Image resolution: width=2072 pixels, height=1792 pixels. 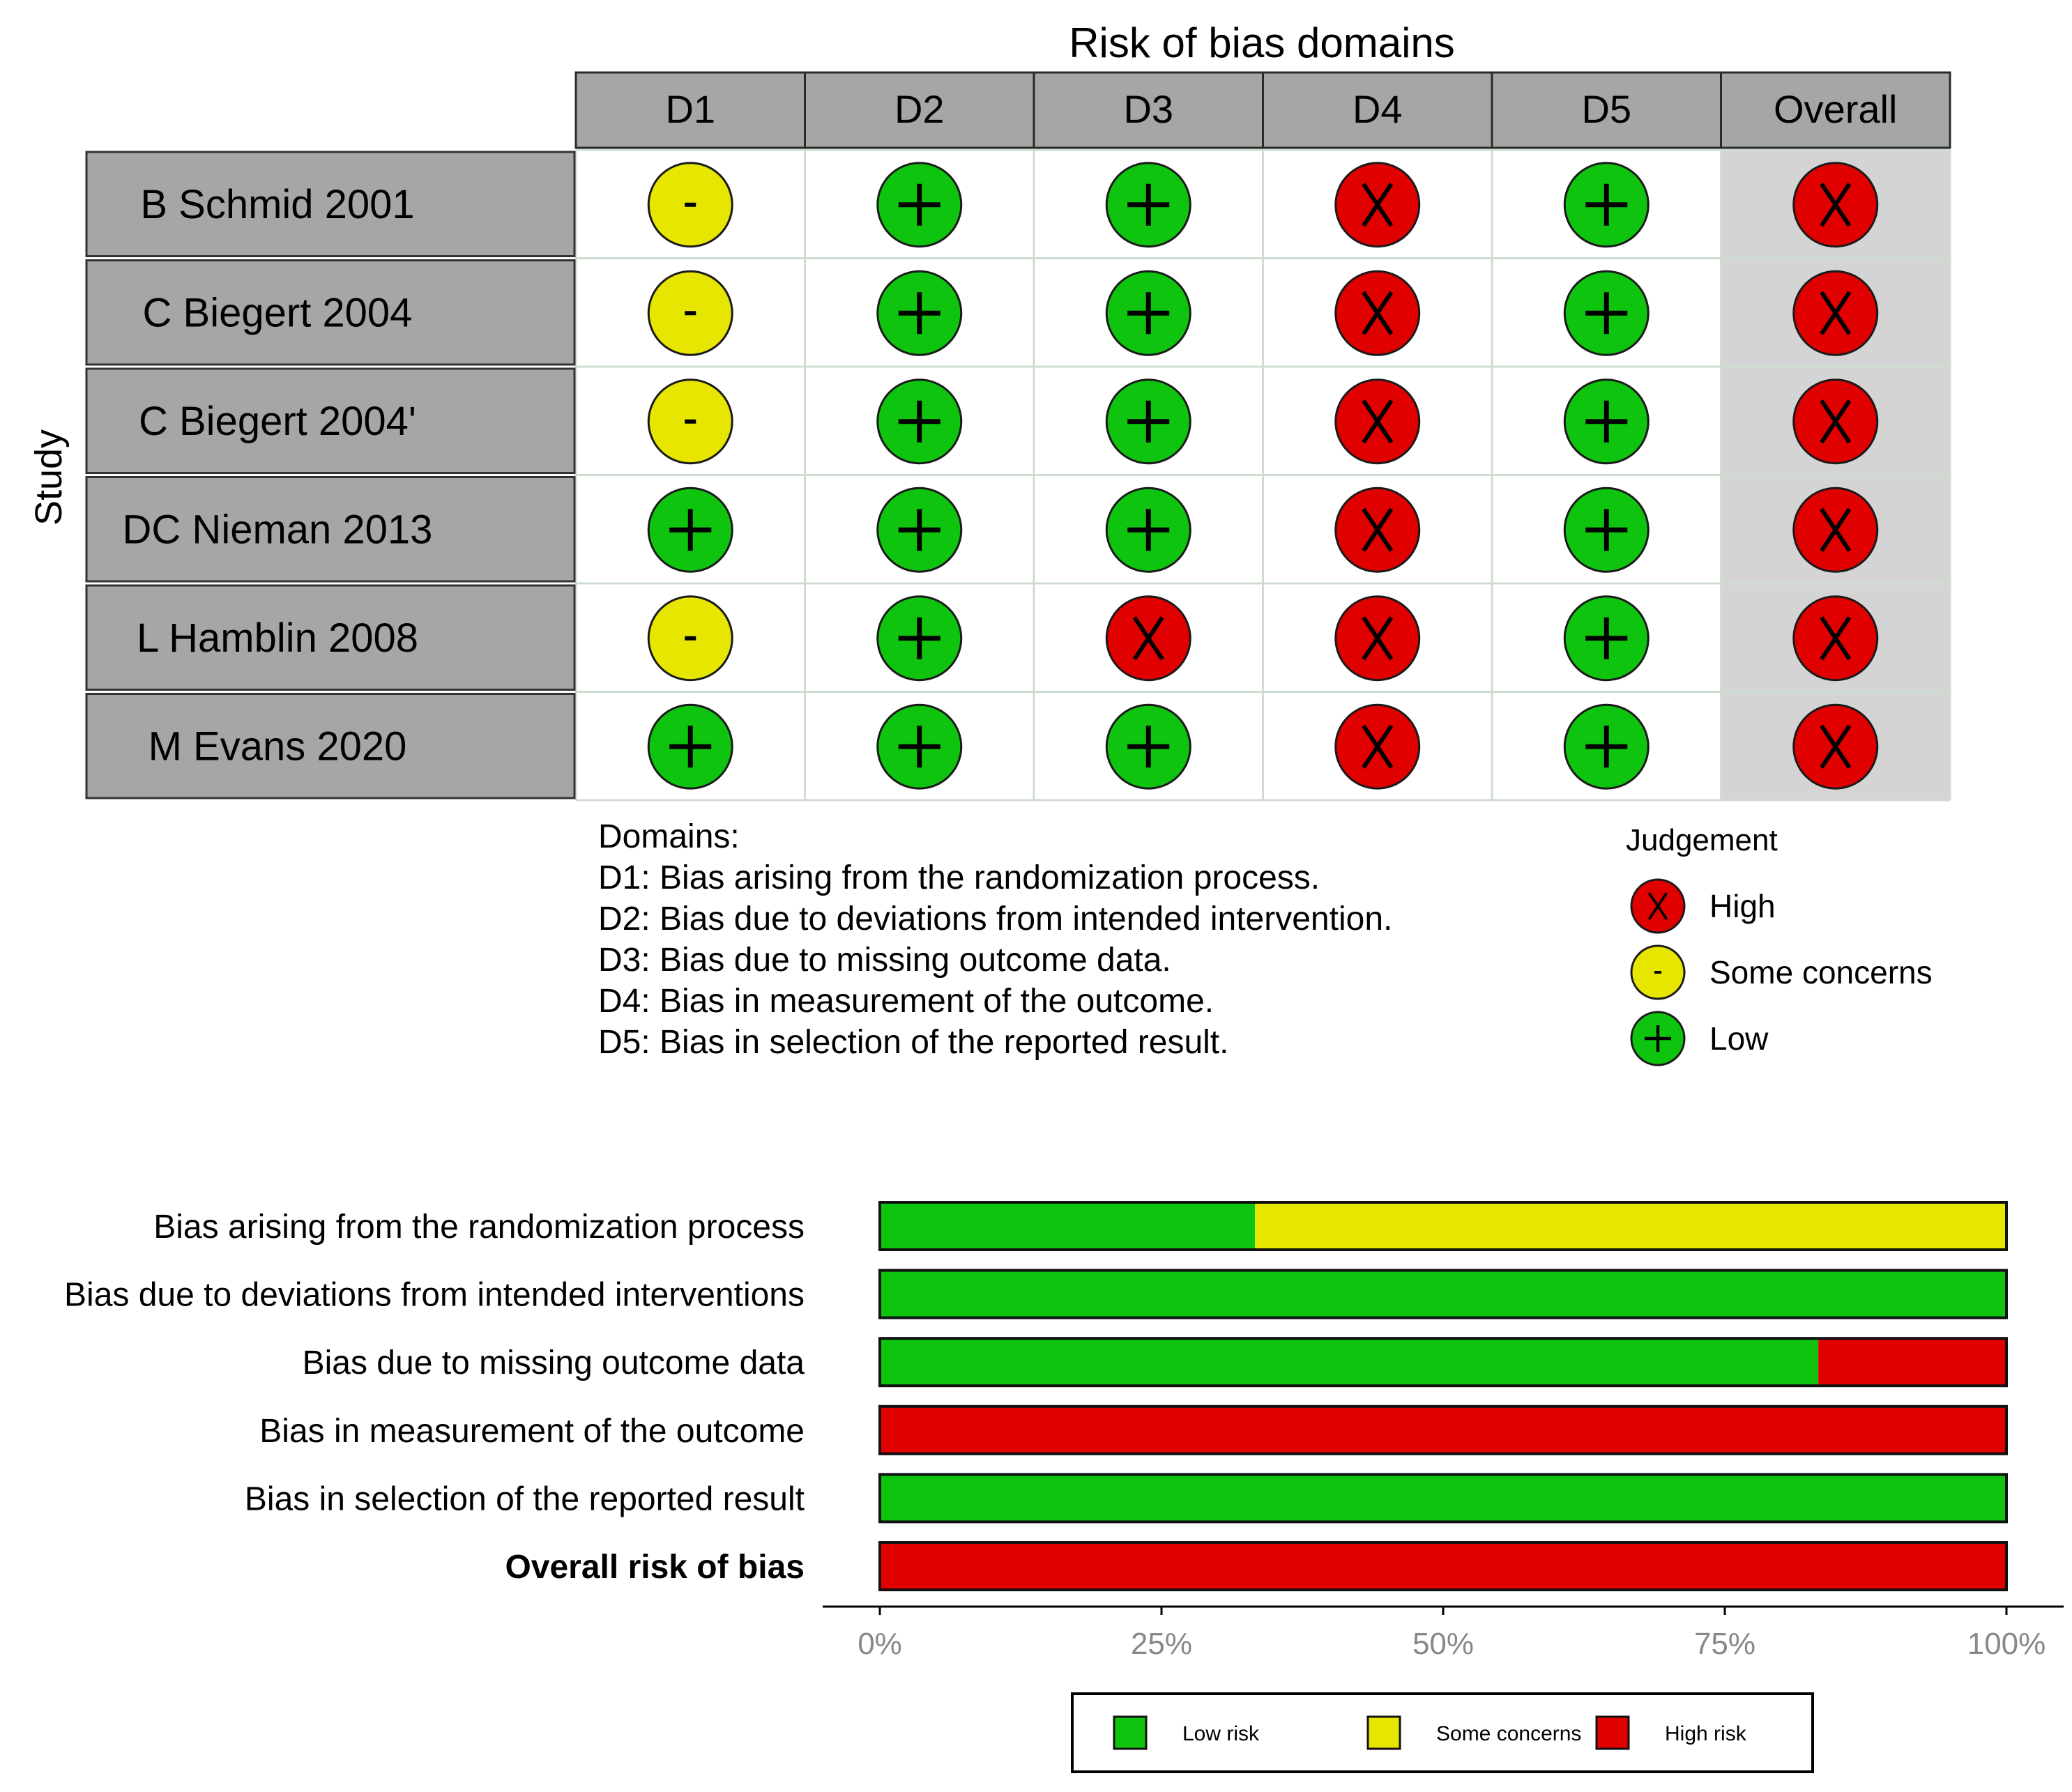 I want to click on summary-legend-swatch-high, so click(x=1612, y=1732).